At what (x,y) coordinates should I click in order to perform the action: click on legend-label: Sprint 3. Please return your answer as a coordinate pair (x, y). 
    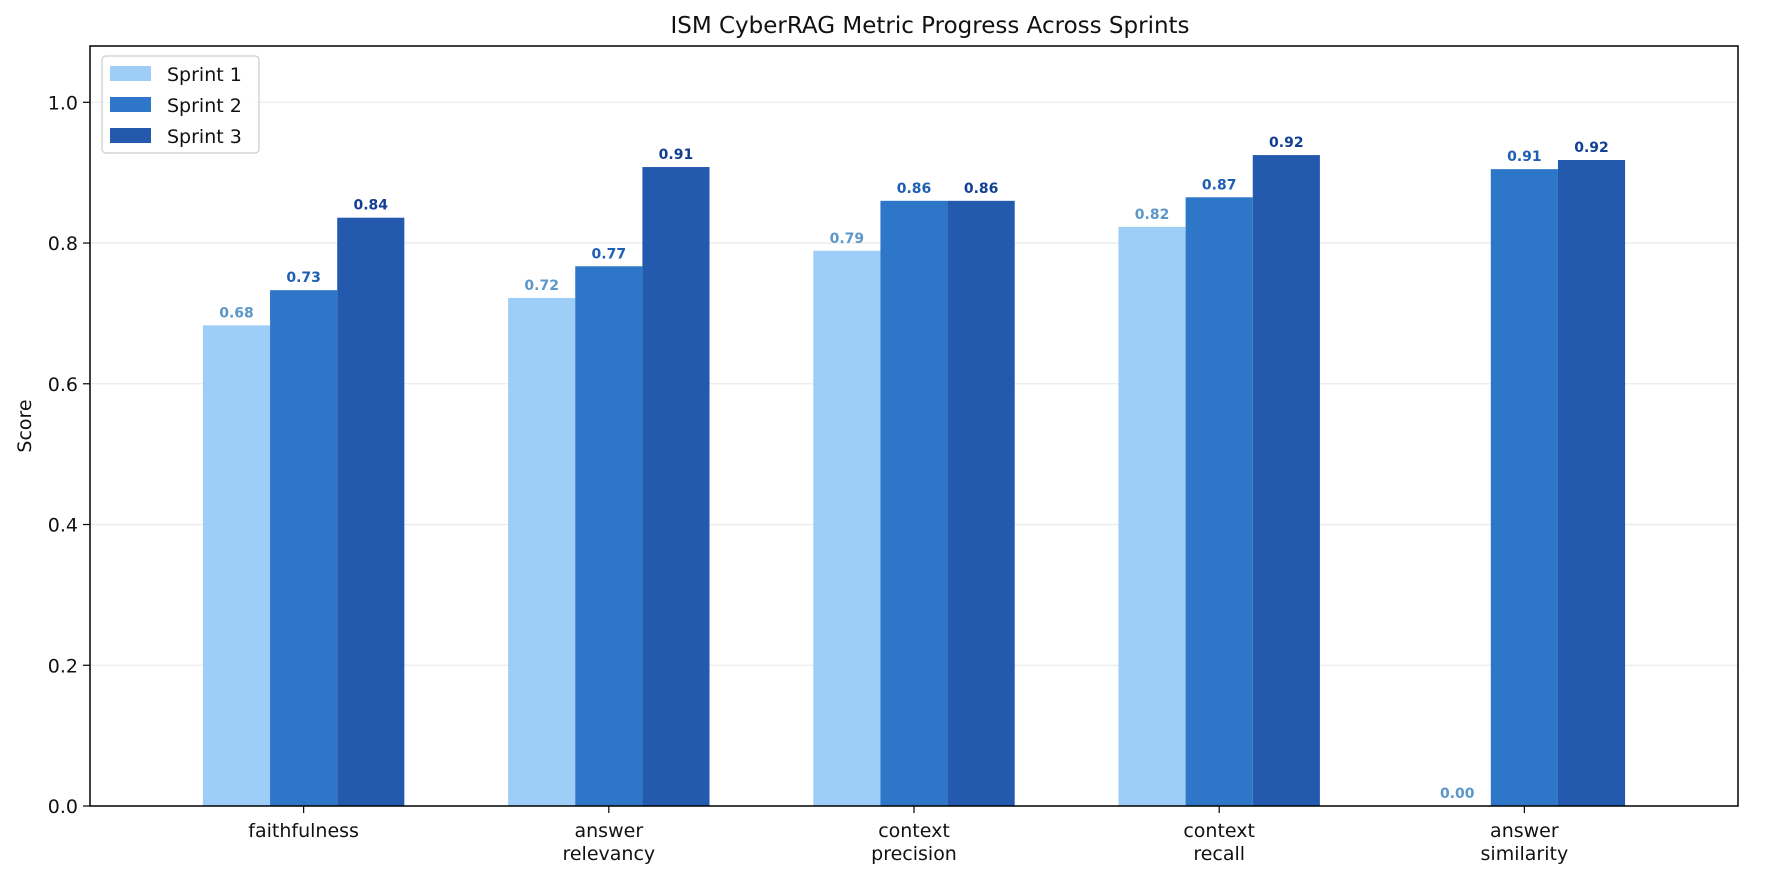
    Looking at the image, I should click on (204, 137).